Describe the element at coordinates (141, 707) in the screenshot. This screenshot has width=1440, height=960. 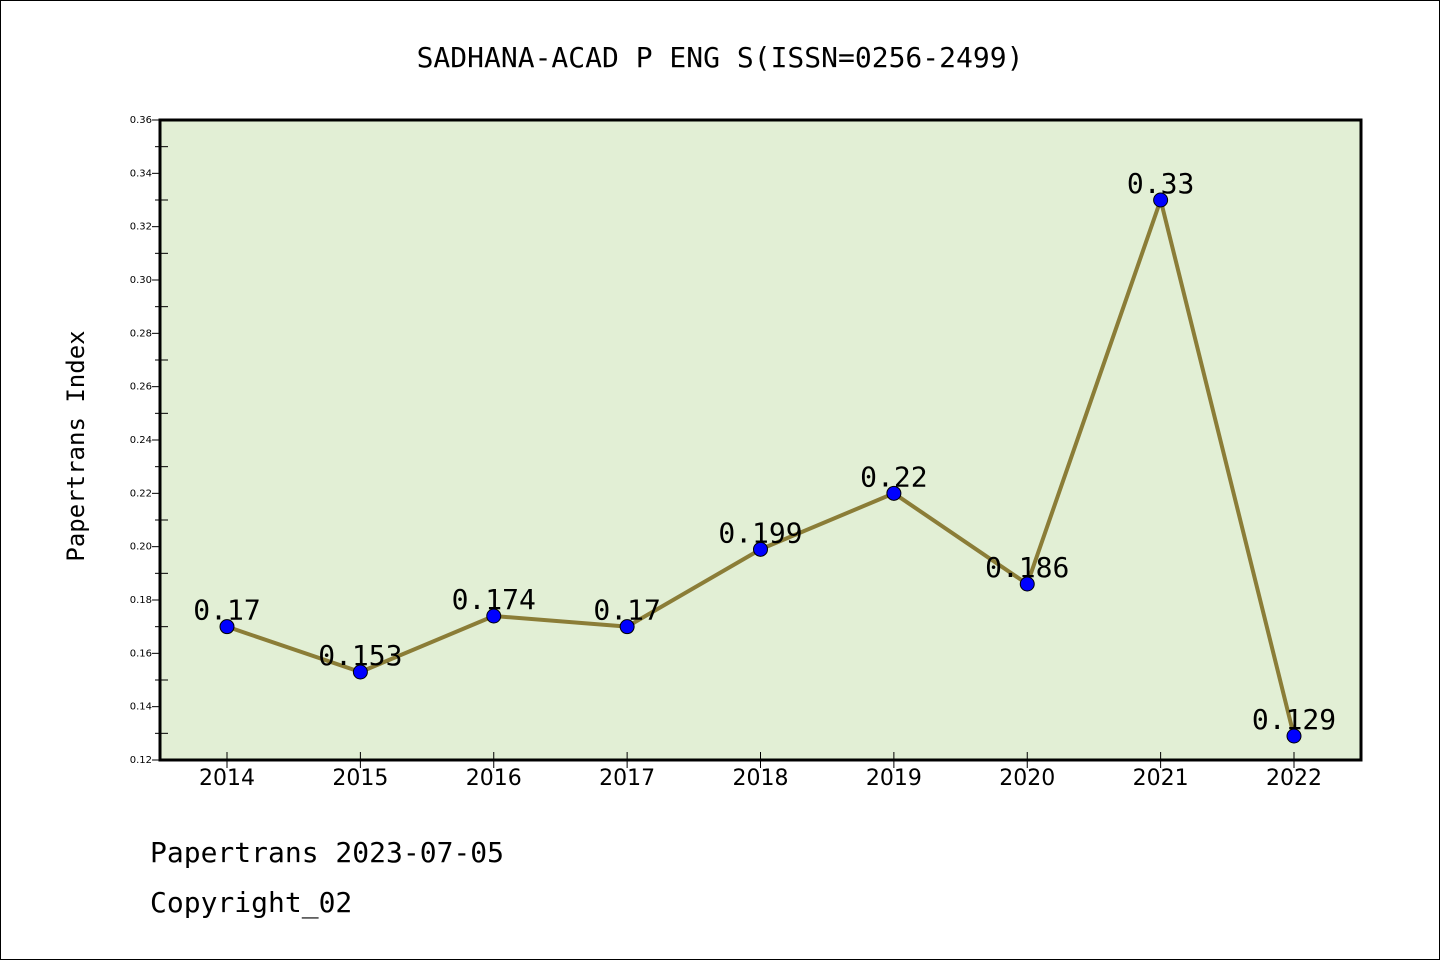
I see `y-tick-label: 0.14` at that location.